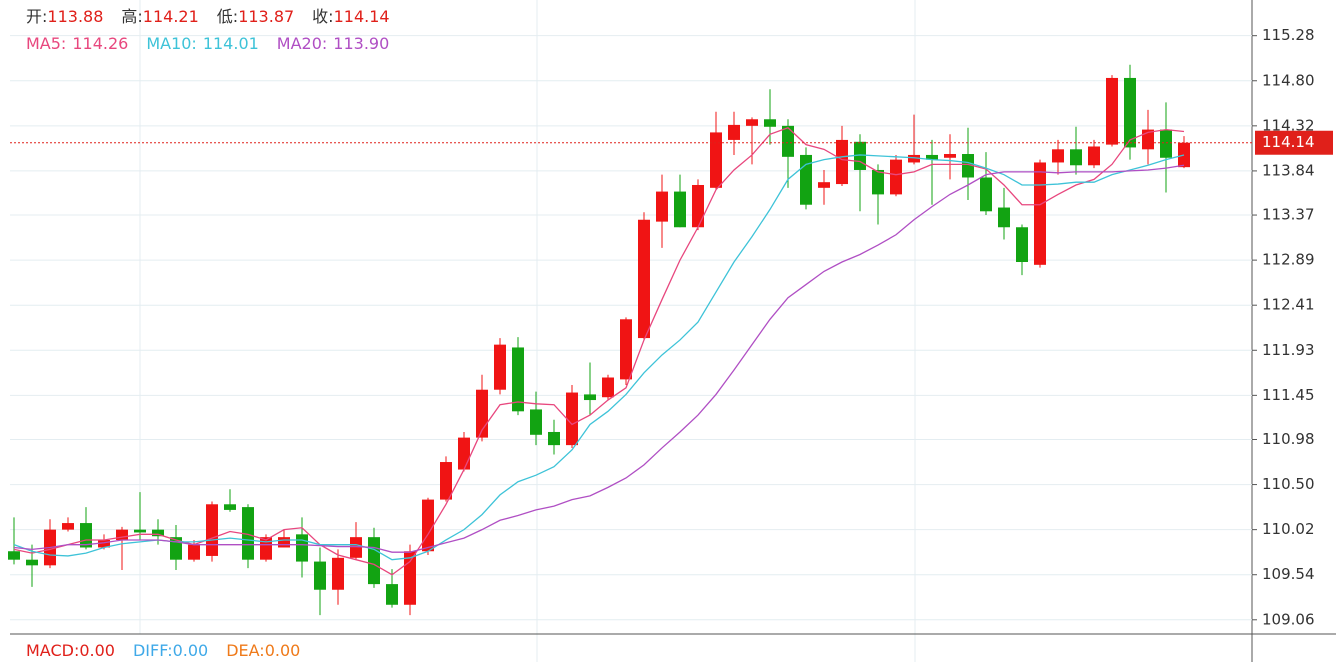 This screenshot has height=662, width=1336. I want to click on legend-value: 113.90, so click(361, 43).